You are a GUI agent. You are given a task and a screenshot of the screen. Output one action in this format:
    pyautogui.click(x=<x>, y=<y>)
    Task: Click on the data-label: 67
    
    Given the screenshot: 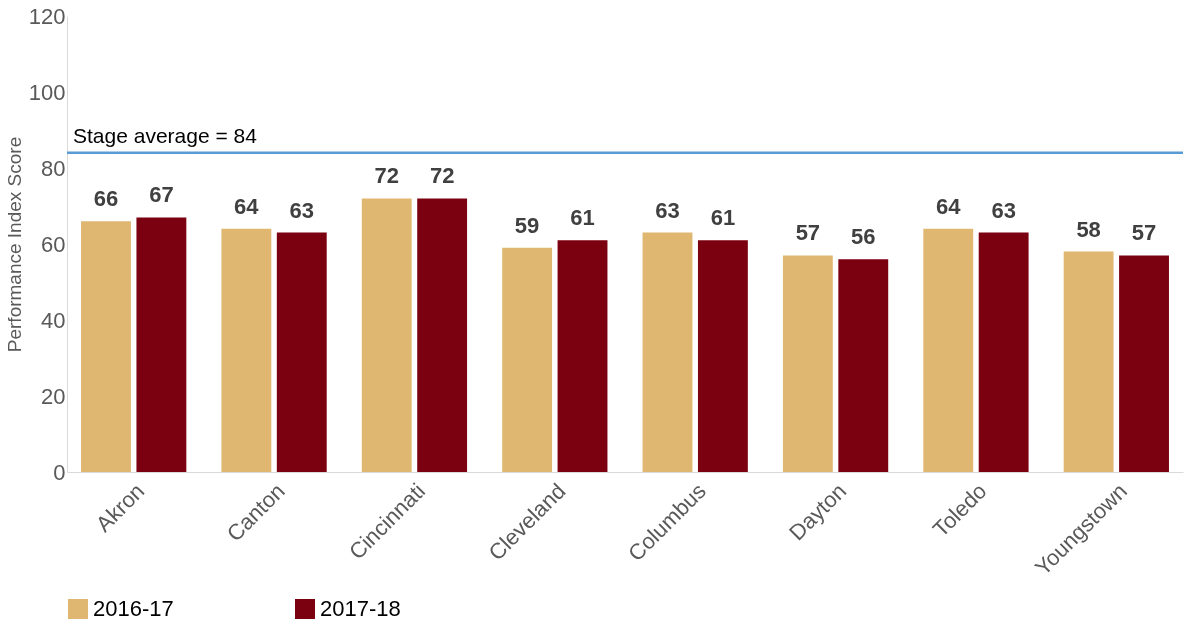 What is the action you would take?
    pyautogui.click(x=161, y=195)
    